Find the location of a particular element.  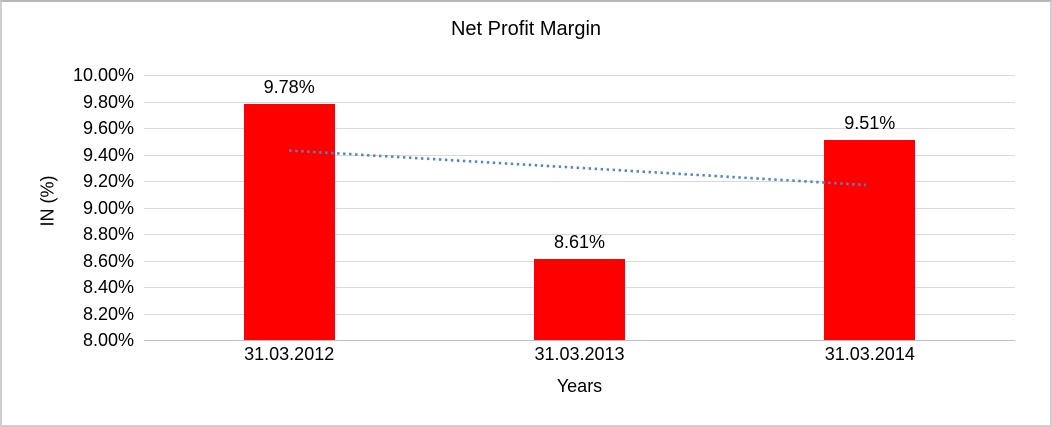

x-tick-label: 31.03.2014 is located at coordinates (869, 354).